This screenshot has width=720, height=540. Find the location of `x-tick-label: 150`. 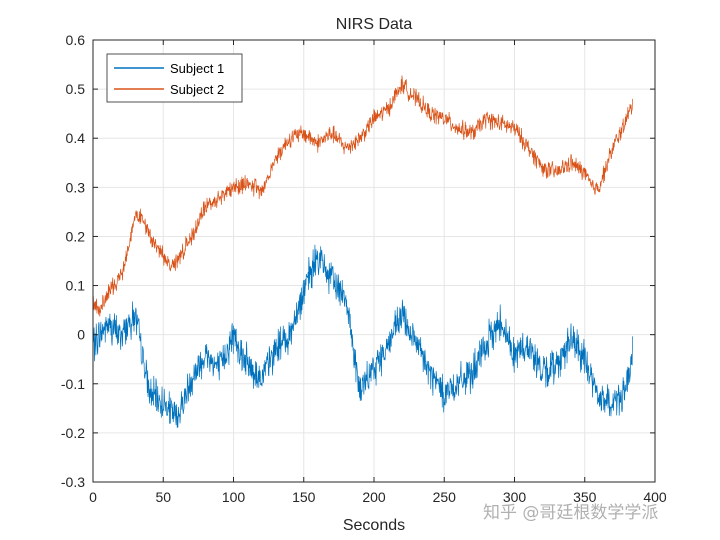

x-tick-label: 150 is located at coordinates (304, 497).